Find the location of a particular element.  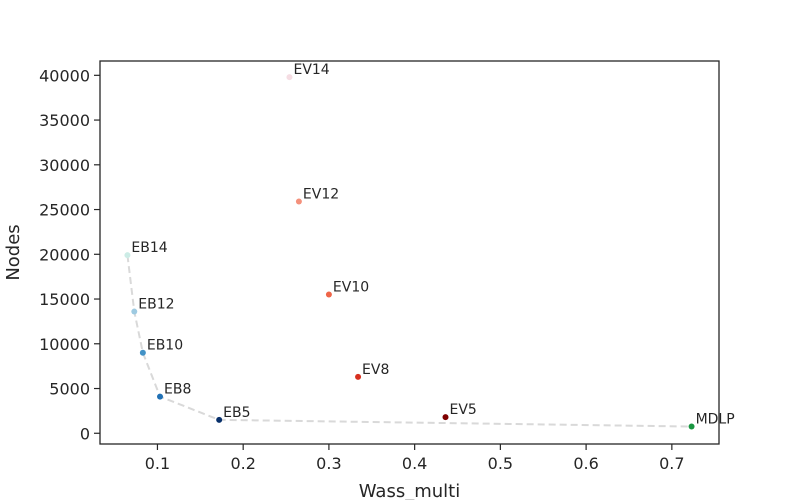

y-tick-label: 5000 is located at coordinates (69, 389).